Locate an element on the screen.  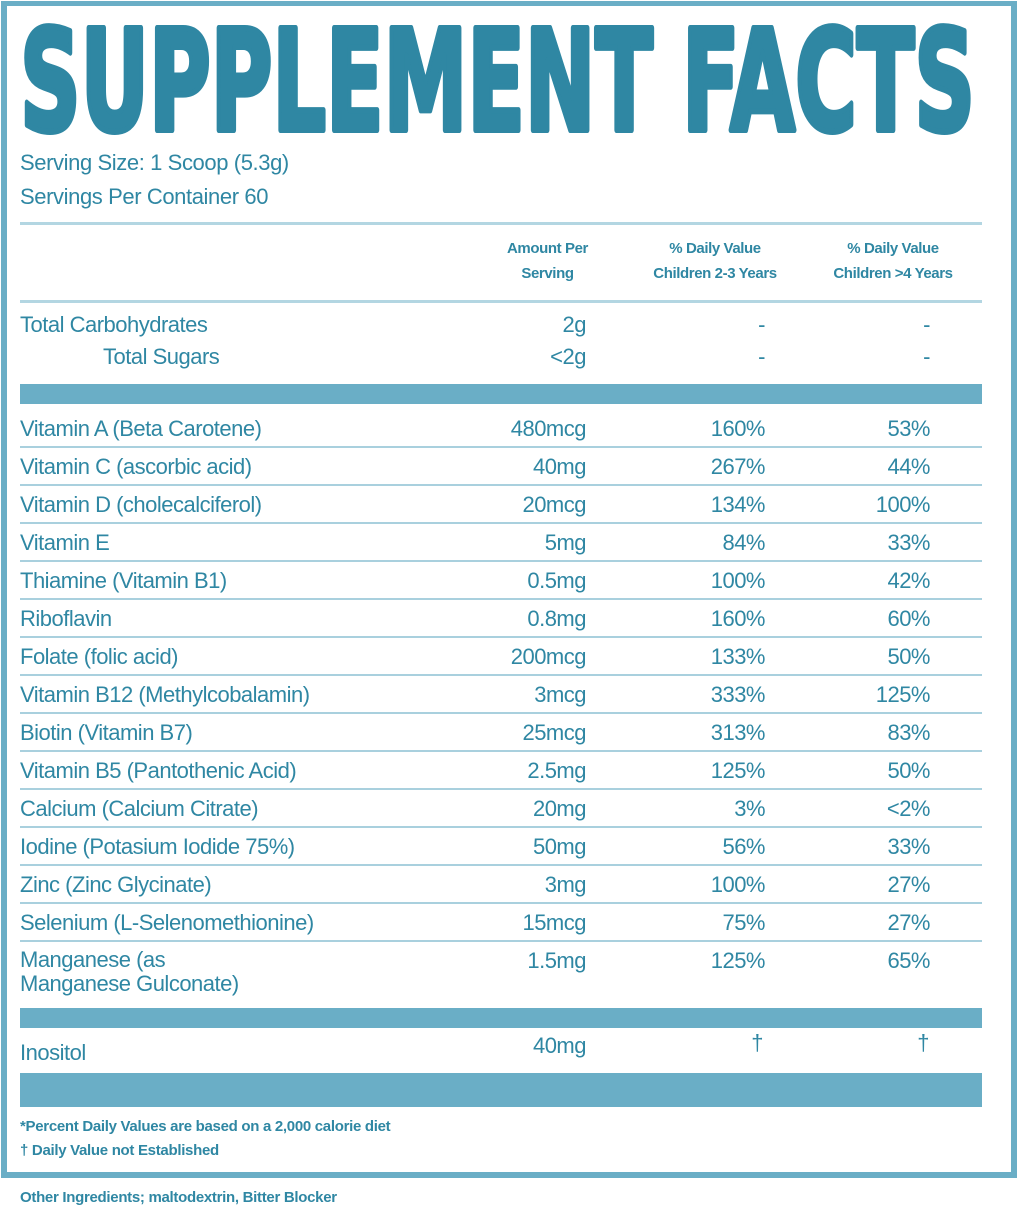
nutrient-amount: 2.5mg is located at coordinates (556, 770).